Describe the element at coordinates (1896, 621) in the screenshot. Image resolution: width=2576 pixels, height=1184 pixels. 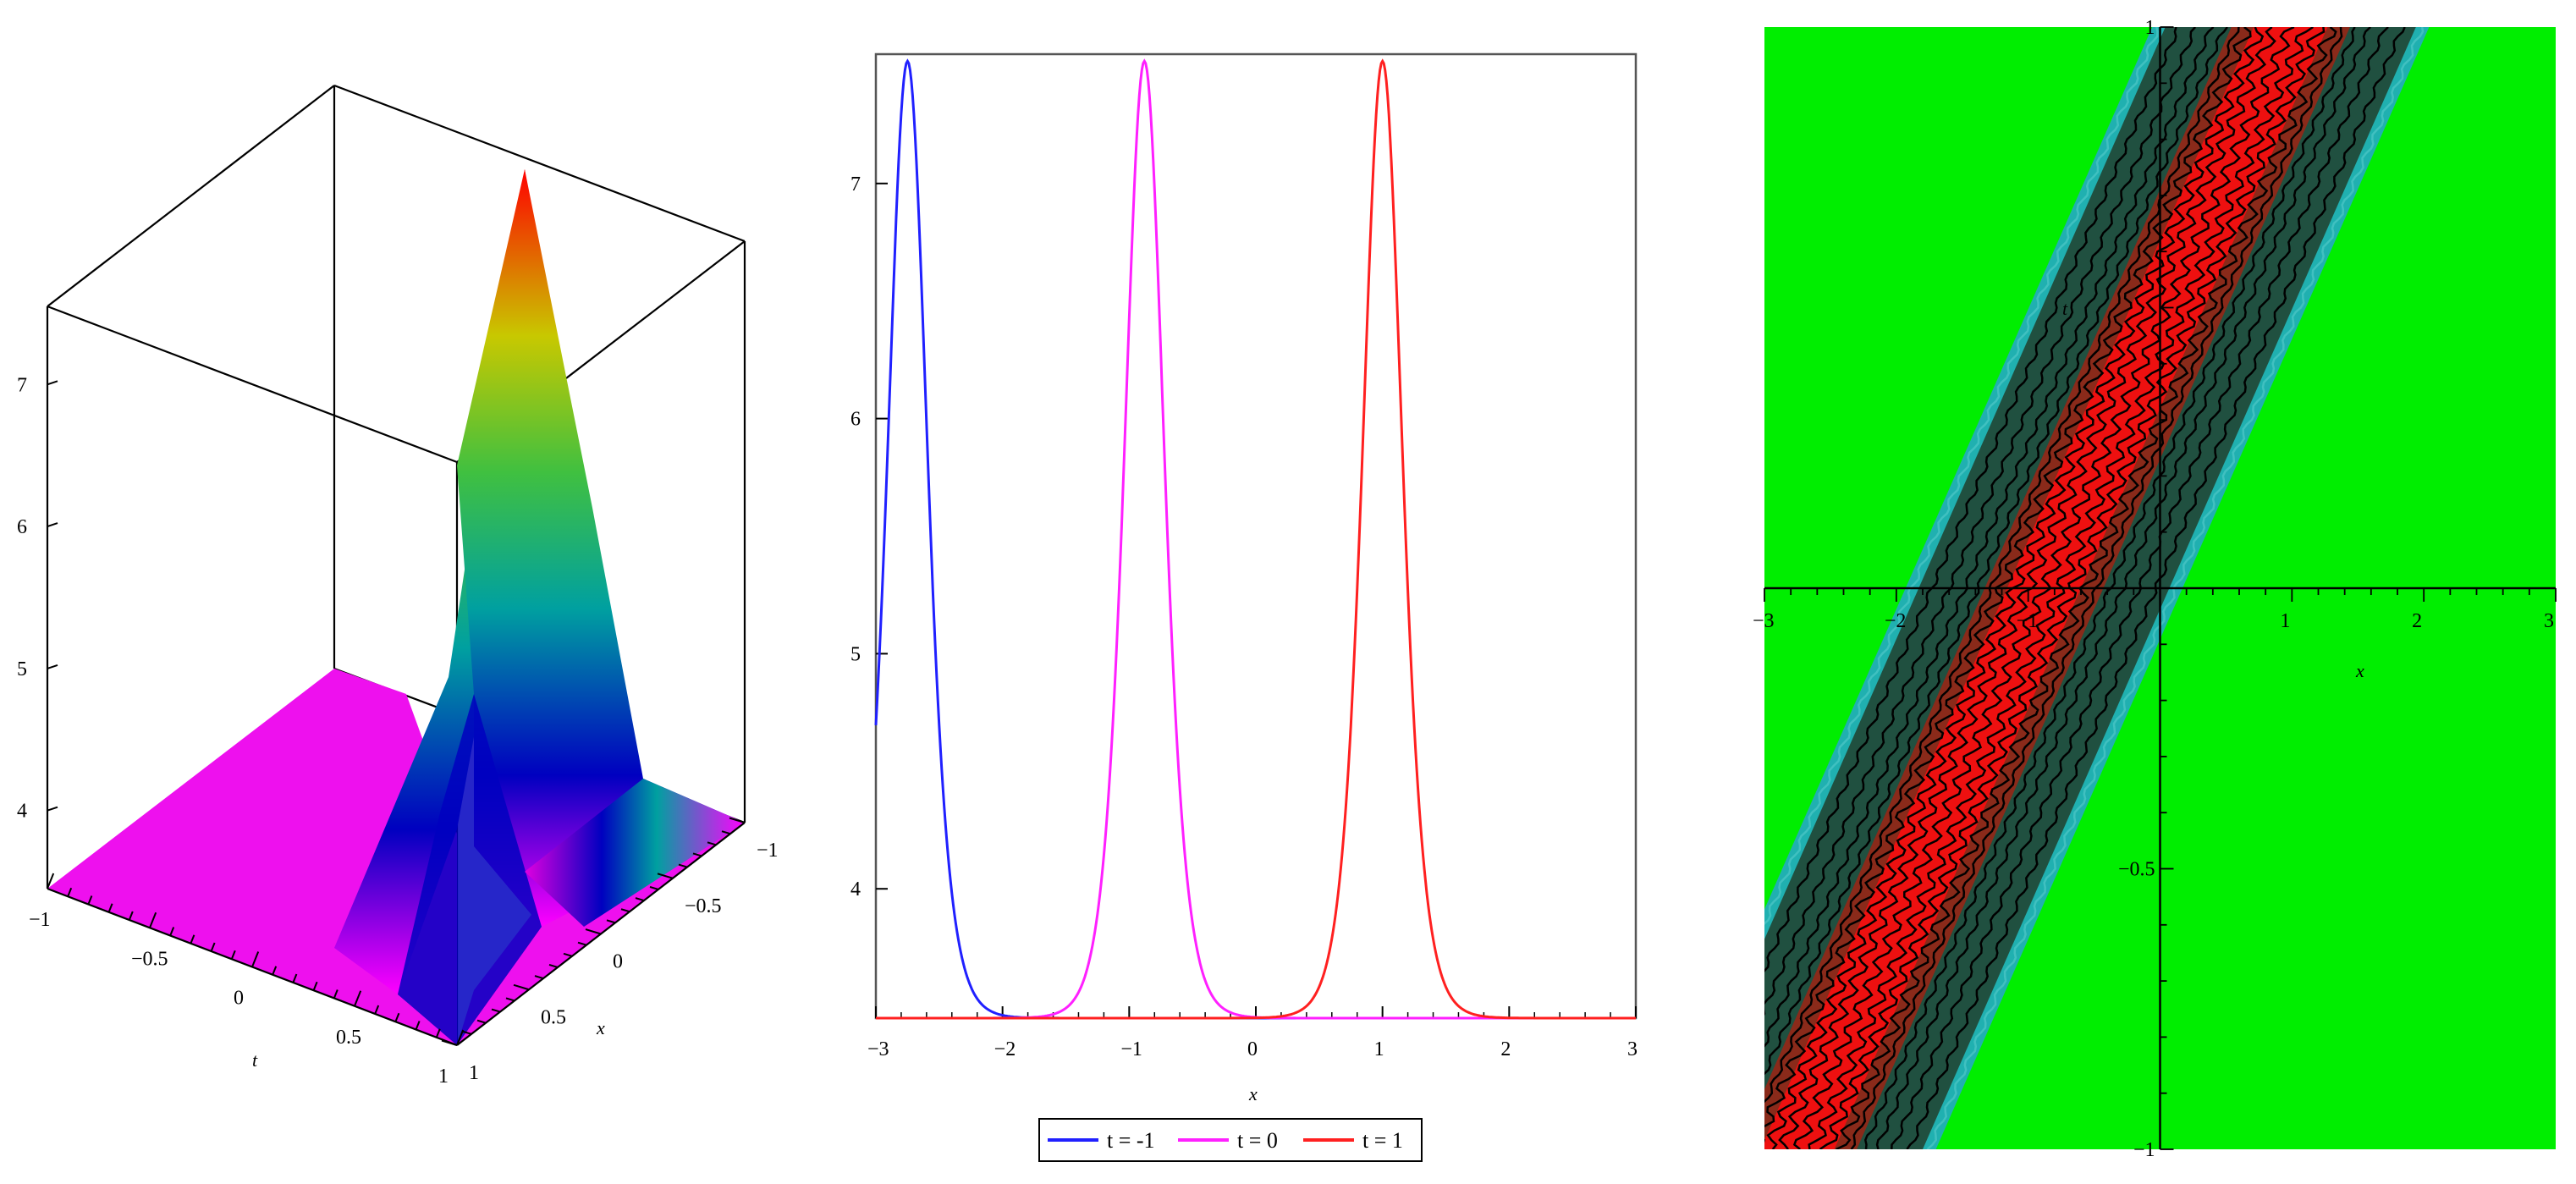
I see `contour-x-tick-label: −2` at that location.